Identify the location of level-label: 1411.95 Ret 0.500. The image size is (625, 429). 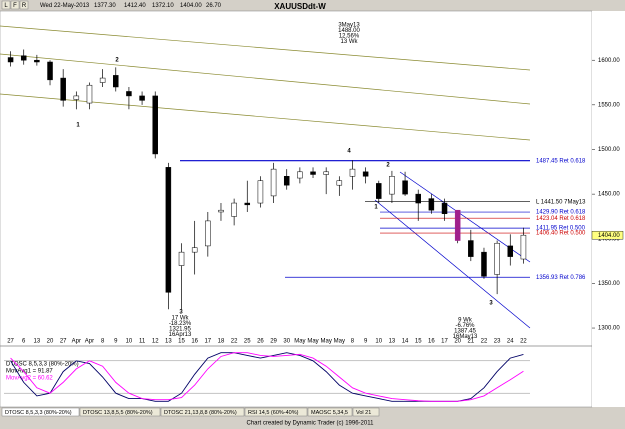
(561, 229).